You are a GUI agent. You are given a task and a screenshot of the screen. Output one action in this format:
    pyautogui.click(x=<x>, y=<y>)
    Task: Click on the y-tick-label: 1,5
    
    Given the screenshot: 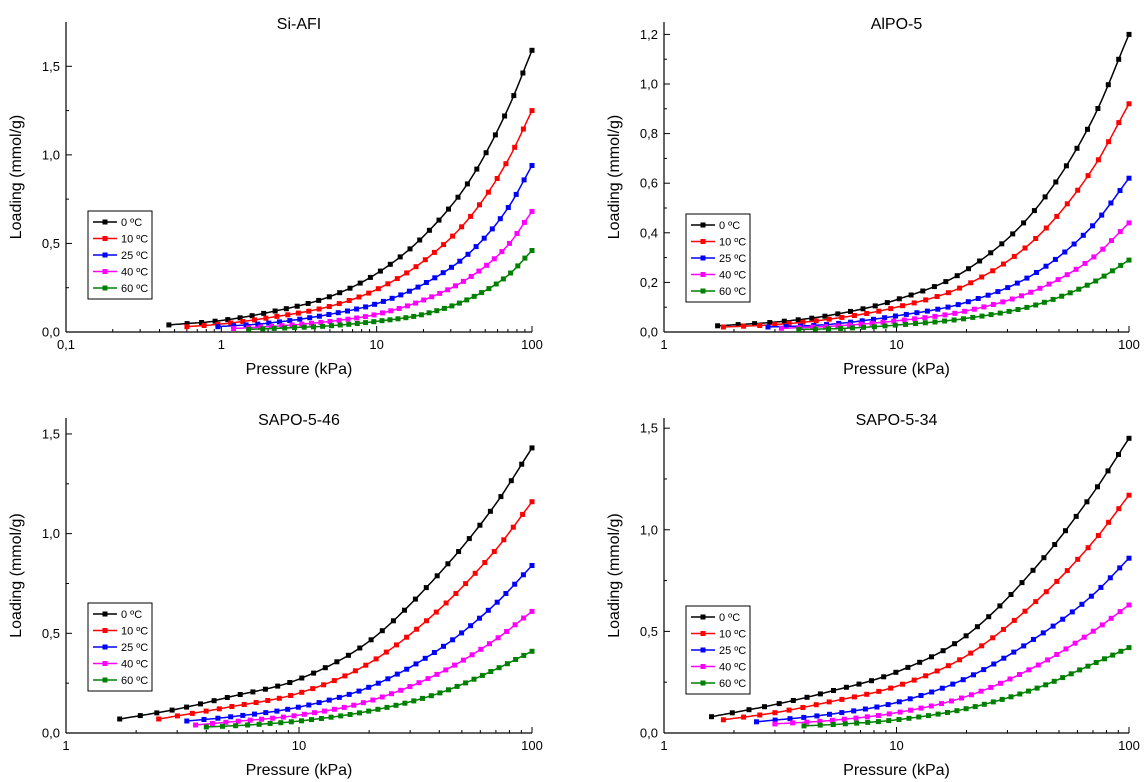 What is the action you would take?
    pyautogui.click(x=51, y=433)
    